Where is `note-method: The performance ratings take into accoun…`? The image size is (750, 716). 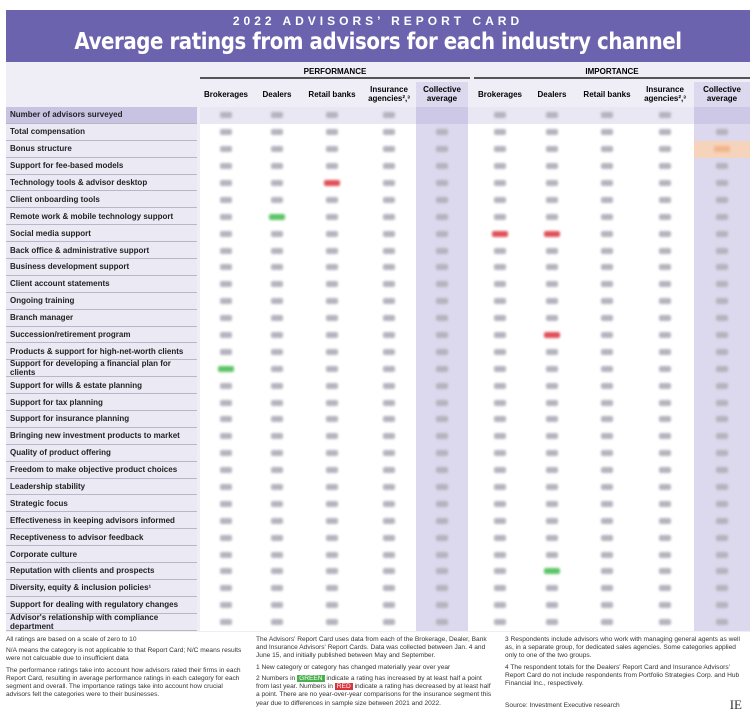
note-method: The performance ratings take into accoun… is located at coordinates (123, 682).